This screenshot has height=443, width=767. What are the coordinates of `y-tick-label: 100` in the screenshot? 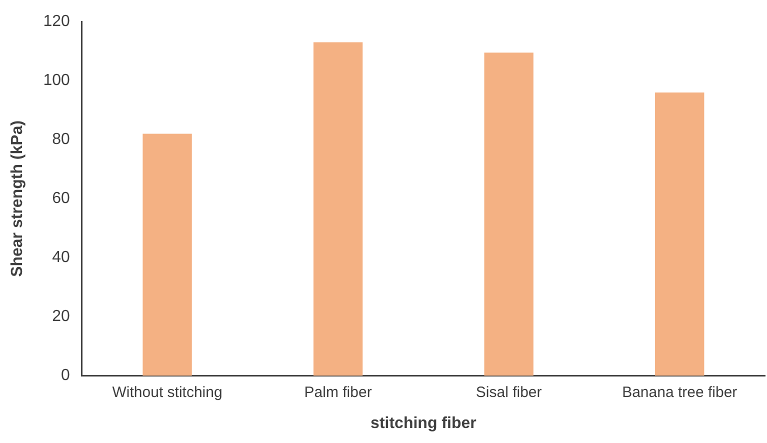 It's located at (56, 81).